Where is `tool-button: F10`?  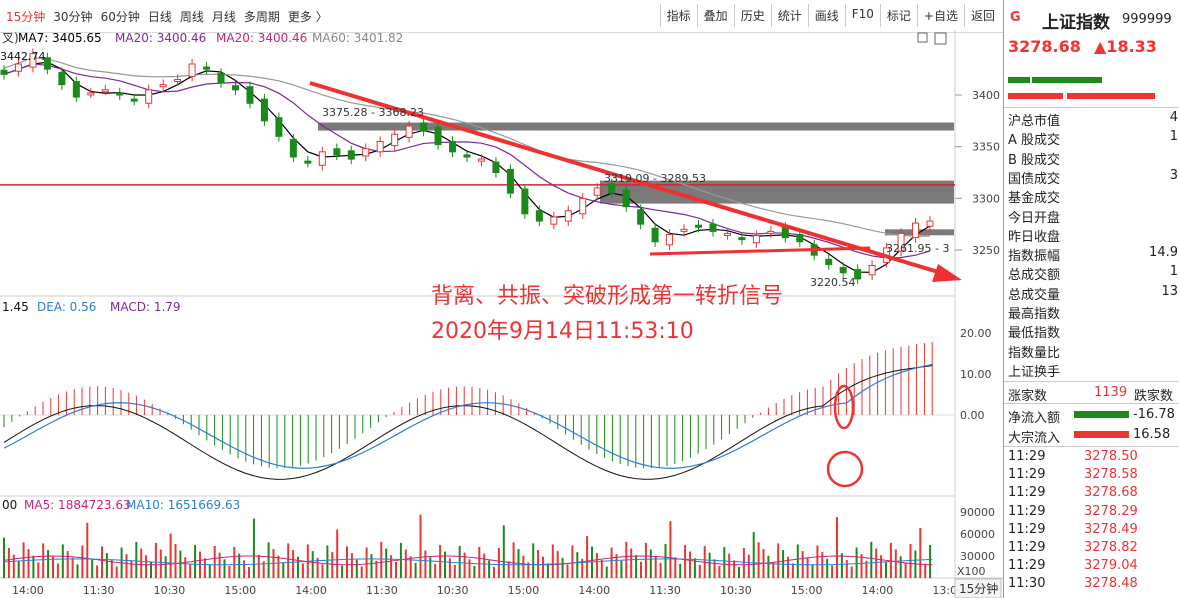
tool-button: F10 is located at coordinates (862, 15).